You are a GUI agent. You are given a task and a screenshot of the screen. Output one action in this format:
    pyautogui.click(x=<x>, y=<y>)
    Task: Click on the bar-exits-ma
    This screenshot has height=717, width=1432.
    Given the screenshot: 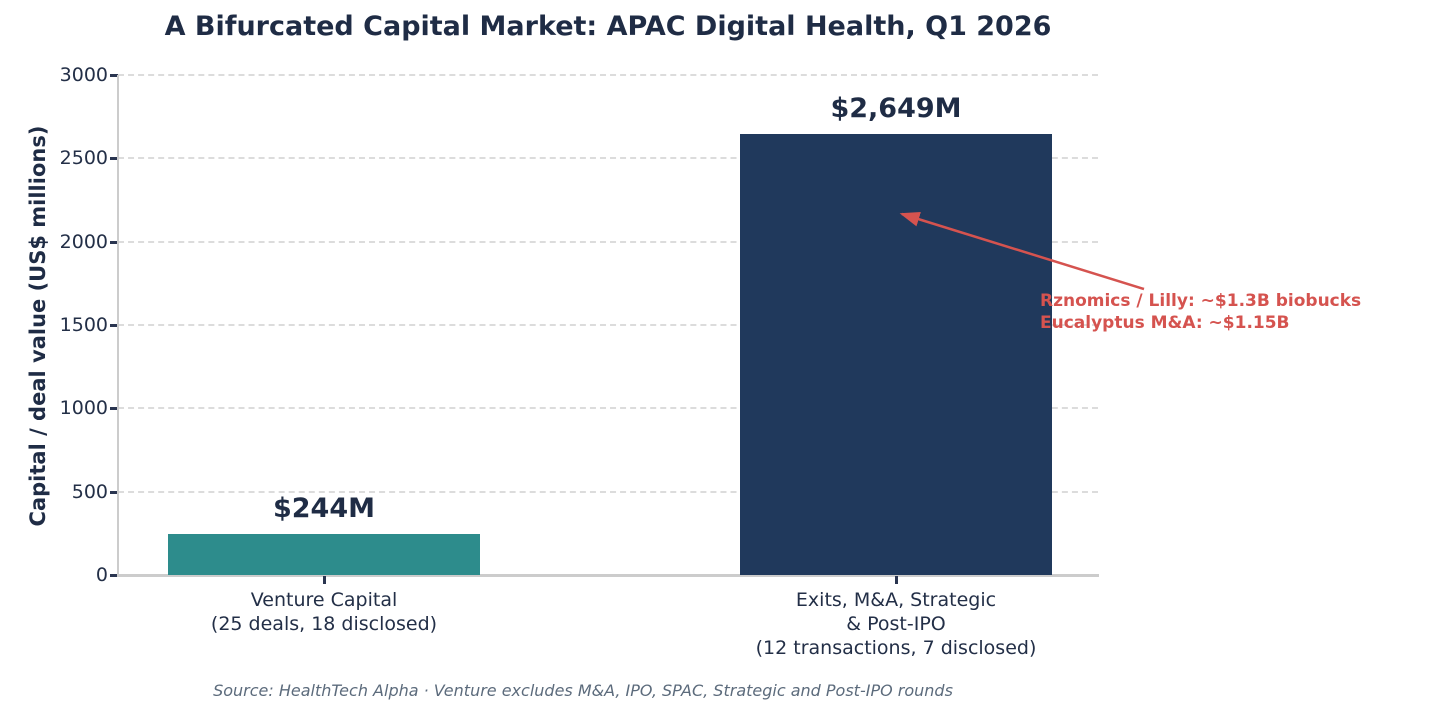 What is the action you would take?
    pyautogui.click(x=896, y=354)
    